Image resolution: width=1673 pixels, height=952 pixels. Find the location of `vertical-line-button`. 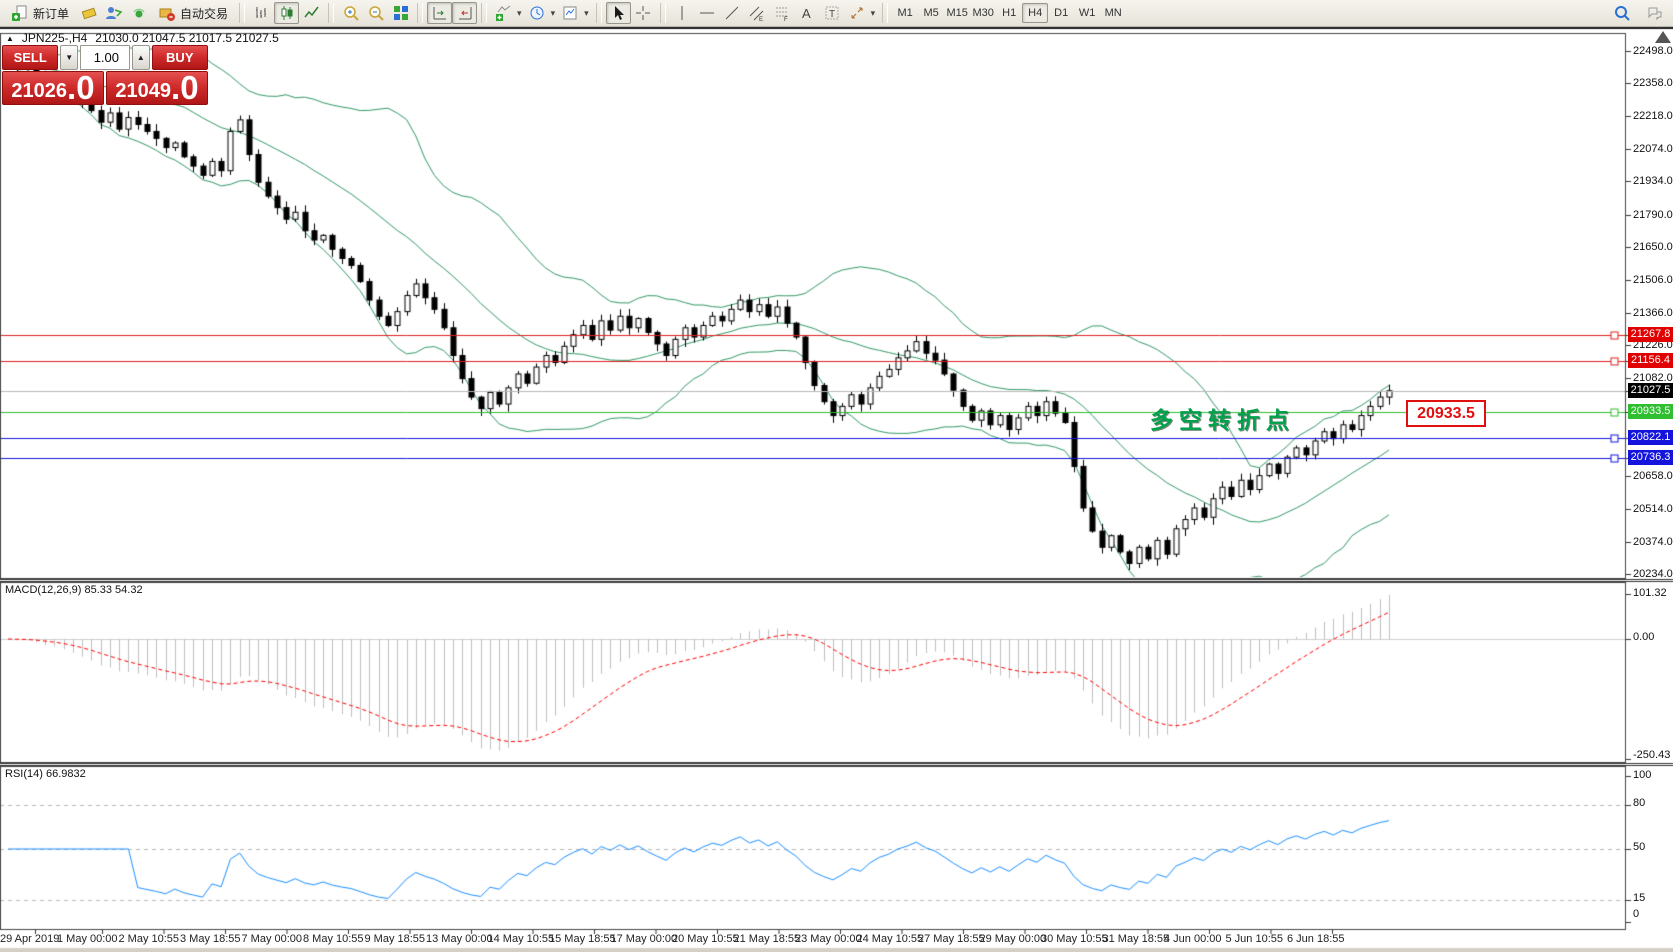

vertical-line-button is located at coordinates (682, 13).